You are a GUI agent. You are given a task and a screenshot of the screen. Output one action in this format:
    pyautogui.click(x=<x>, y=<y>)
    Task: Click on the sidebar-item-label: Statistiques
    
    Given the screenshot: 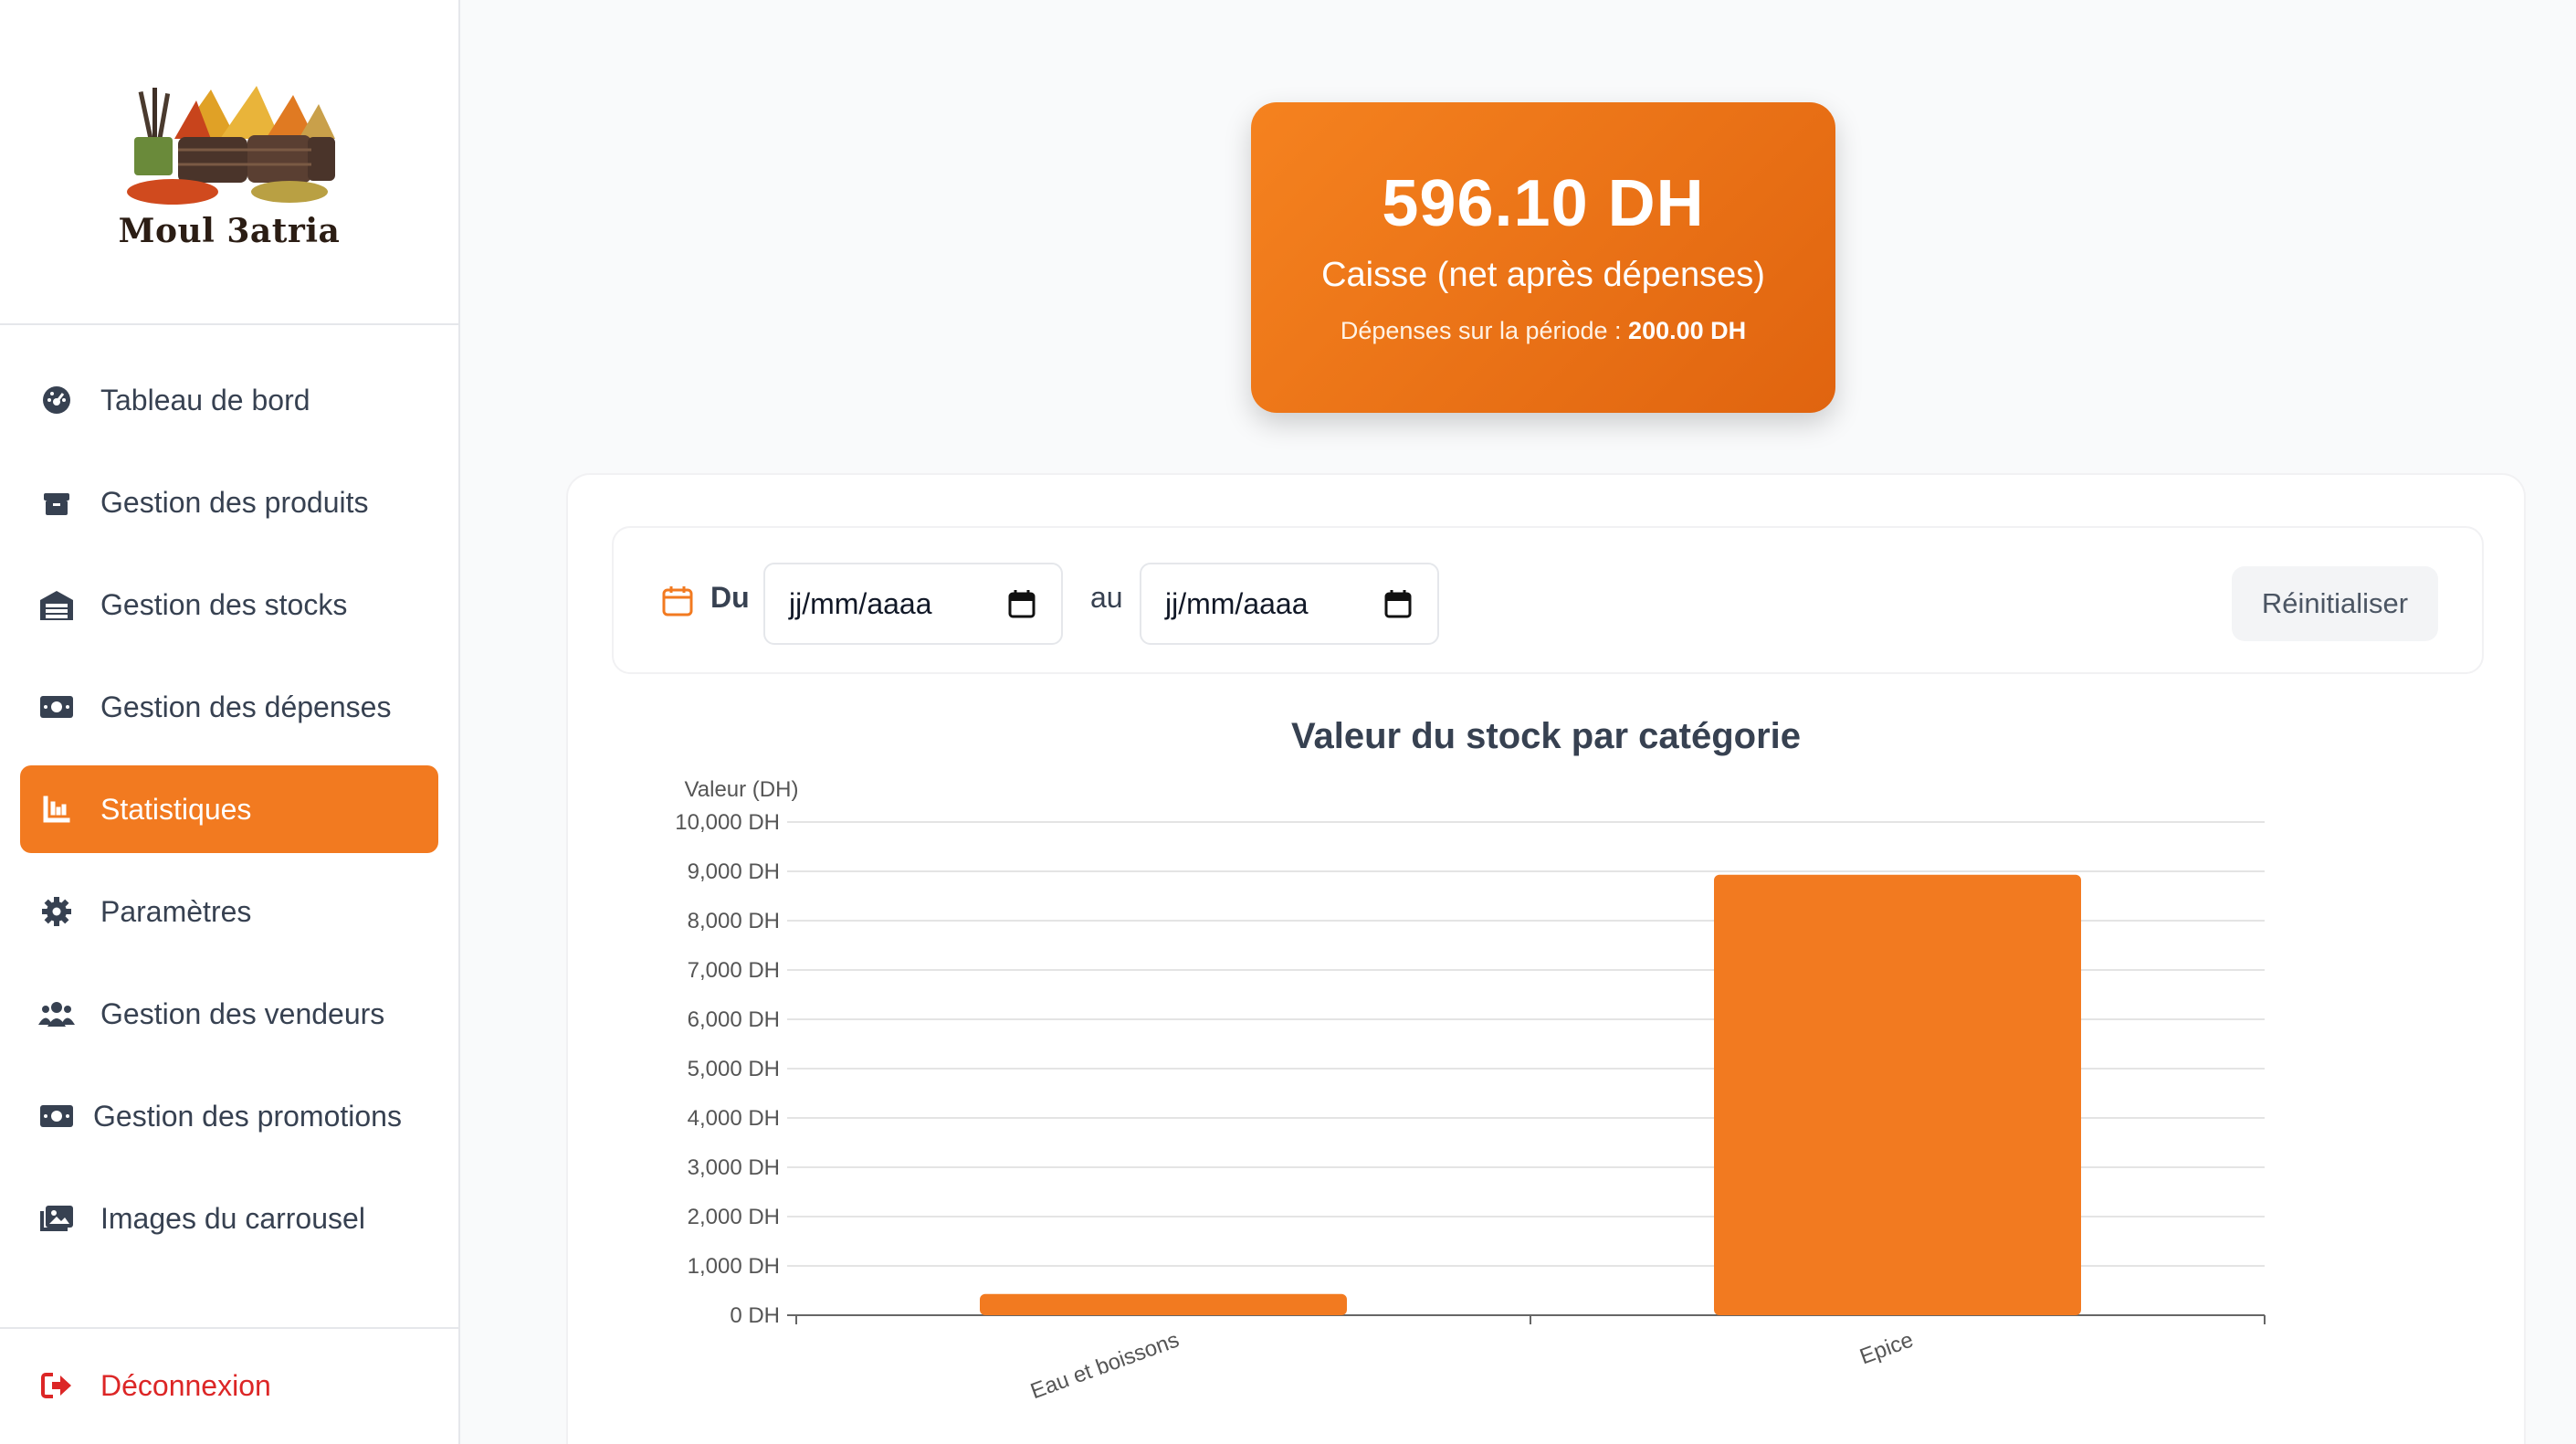 What is the action you would take?
    pyautogui.click(x=176, y=809)
    